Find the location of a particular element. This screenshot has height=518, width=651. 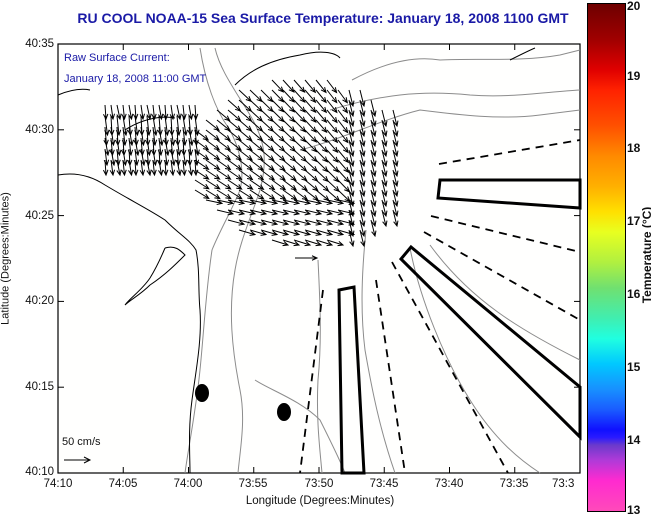

colorbar-tick: 15 is located at coordinates (634, 367).